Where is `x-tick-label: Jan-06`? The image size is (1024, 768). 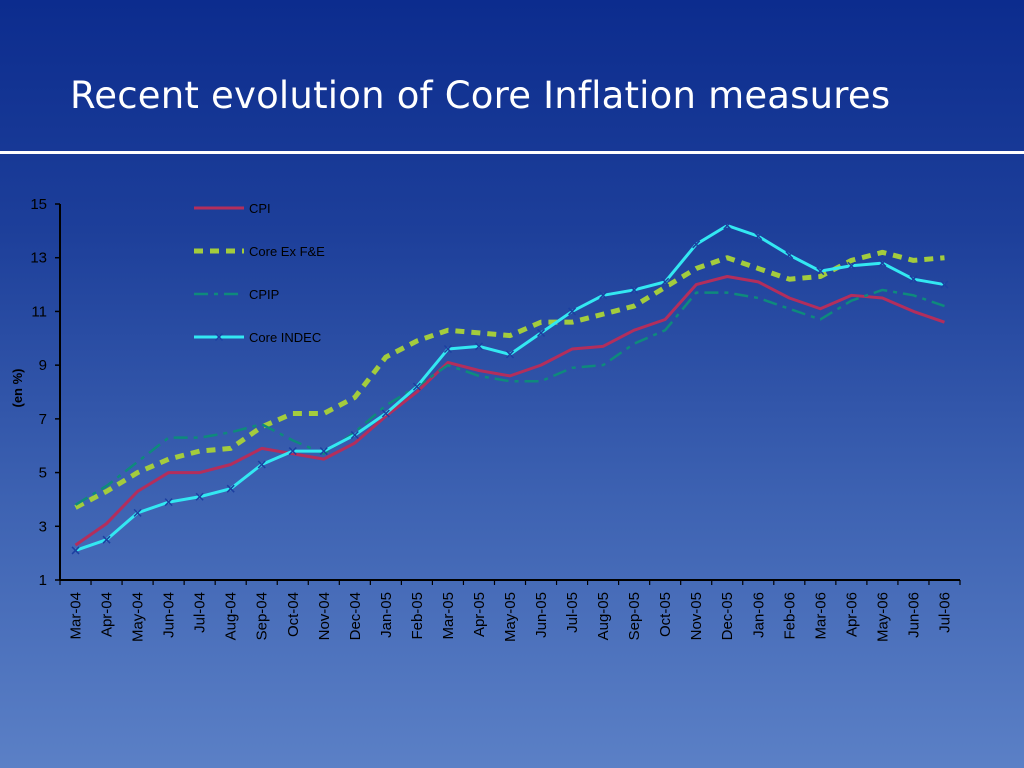
x-tick-label: Jan-06 is located at coordinates (758, 615).